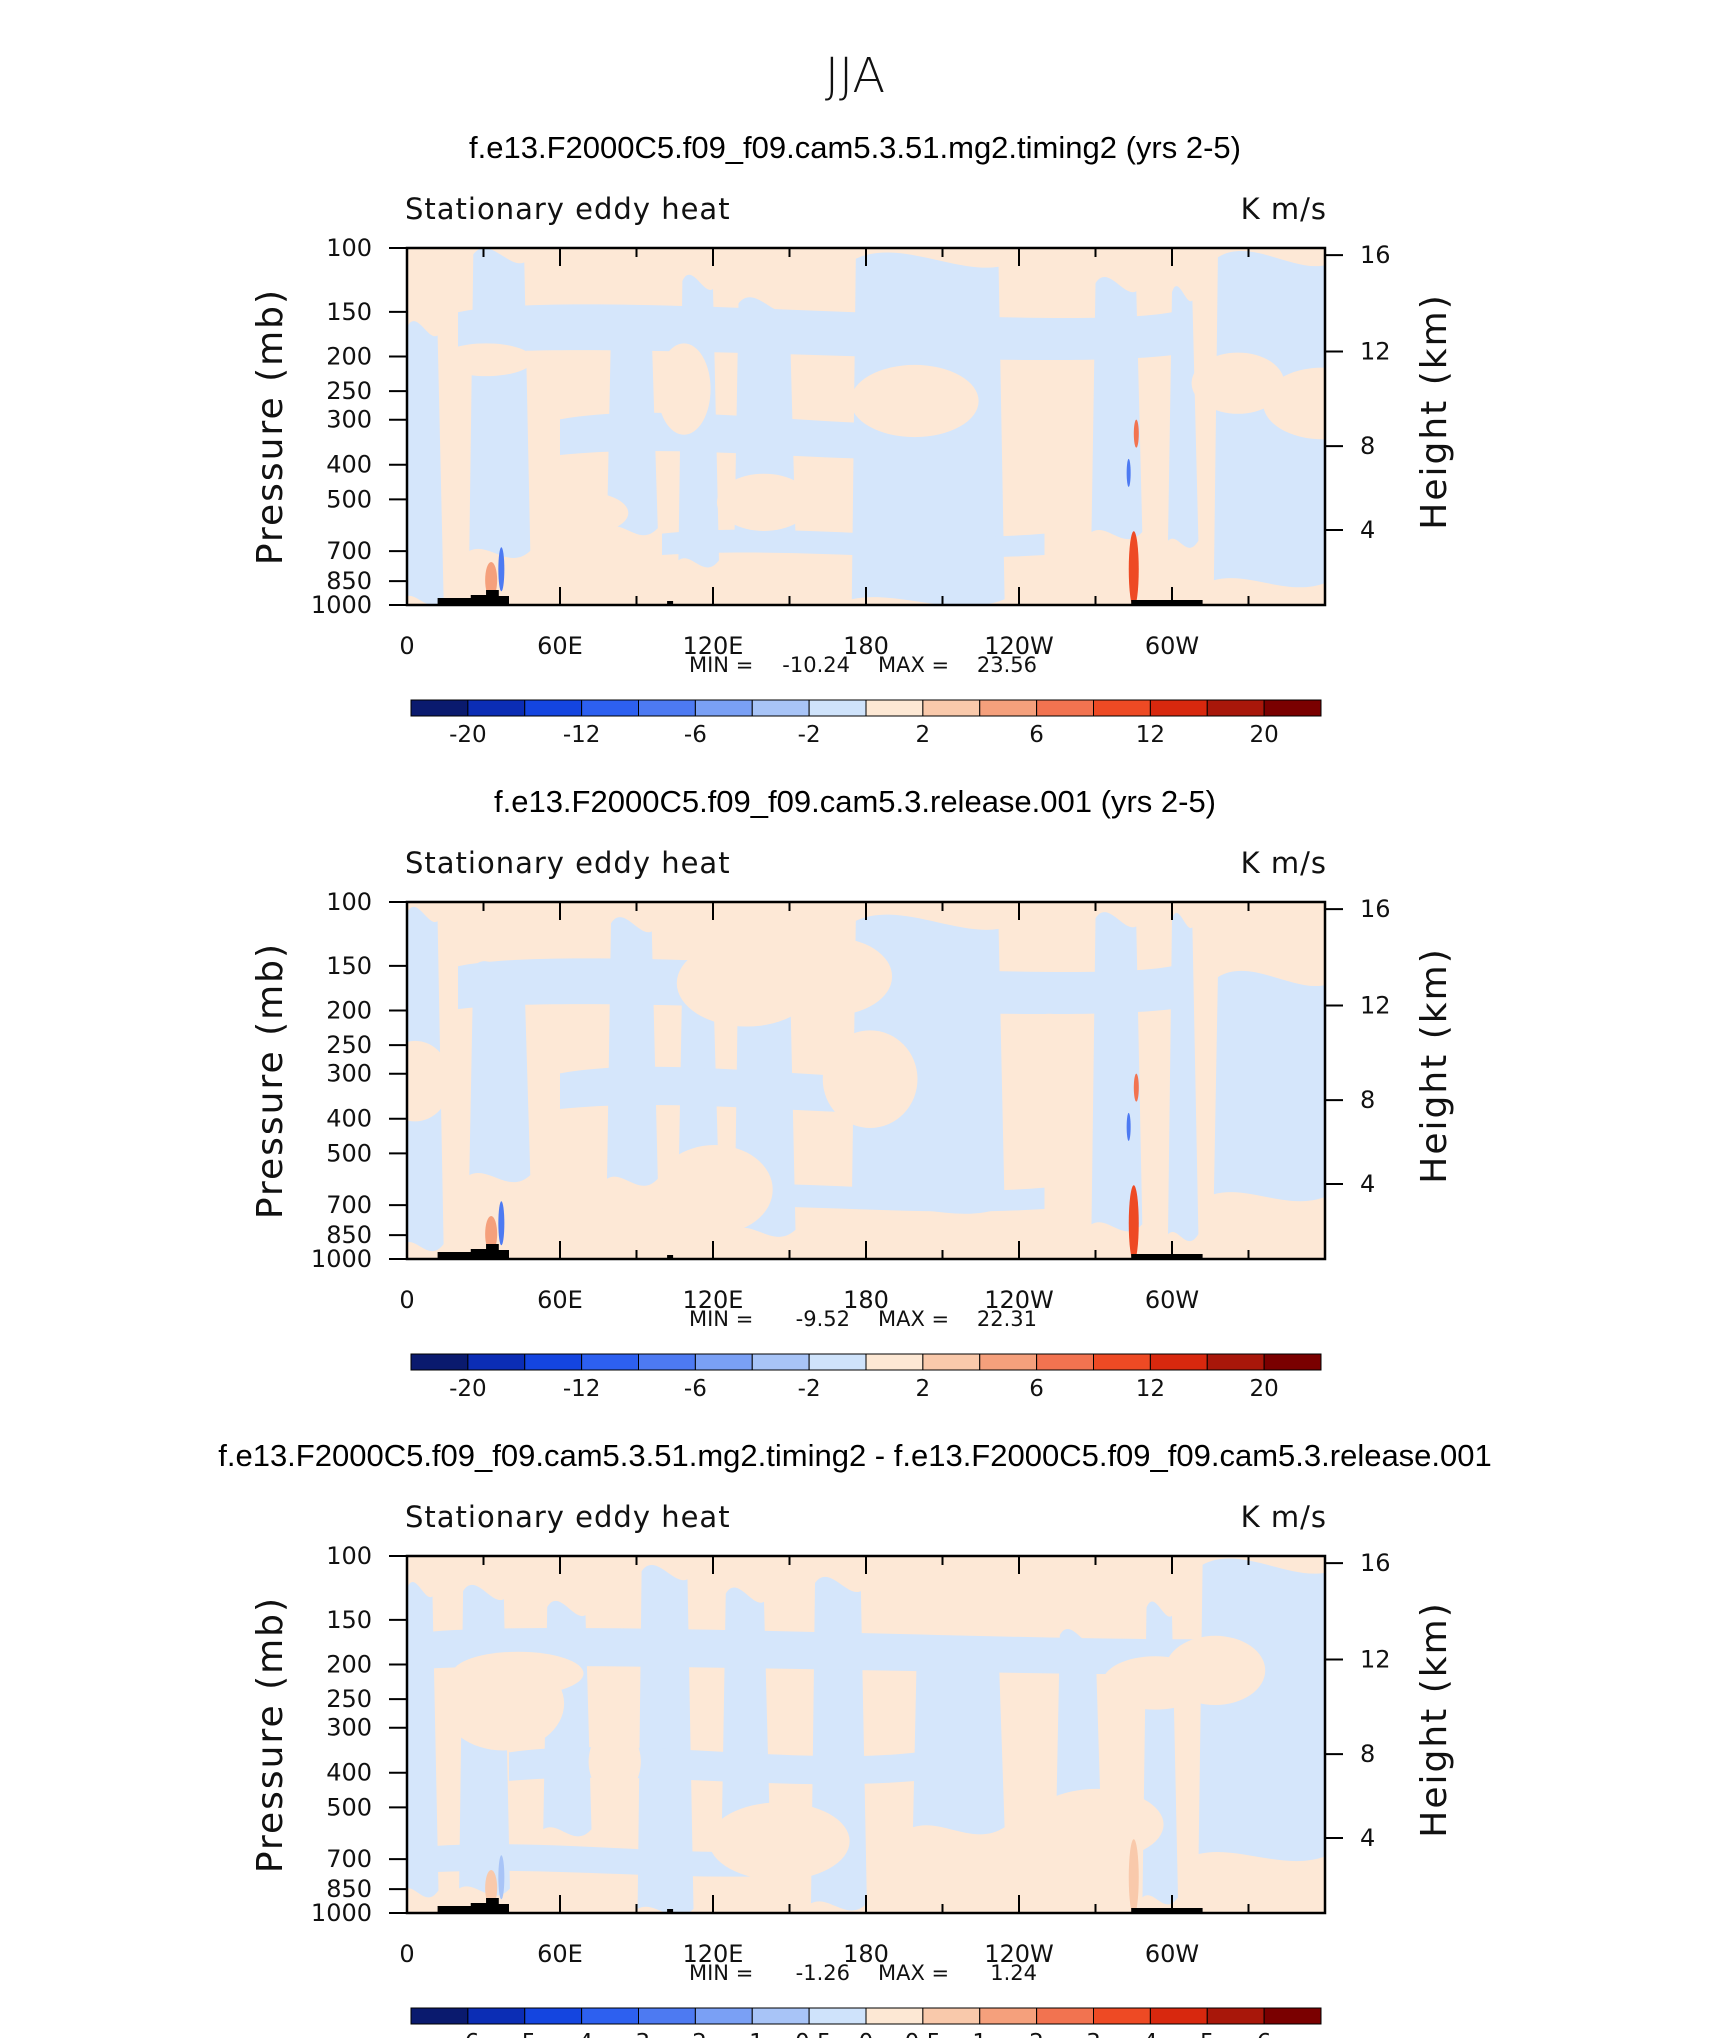 This screenshot has width=1710, height=2038. I want to click on max-value: 1.24, so click(1013, 1973).